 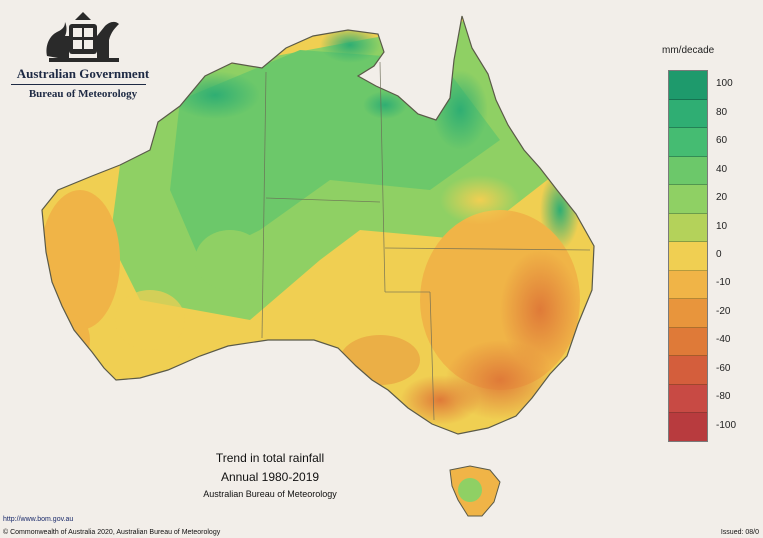 I want to click on legend-tick-label: 10, so click(x=722, y=226).